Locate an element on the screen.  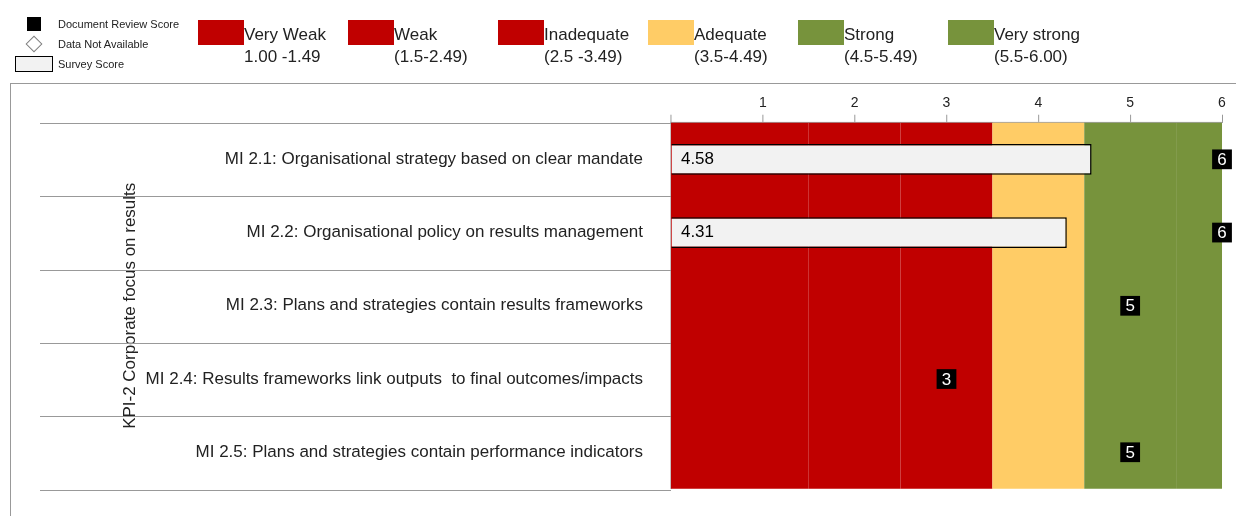
y-tick-label: MI 2.3: Plans and strategies contain results frameworks is located at coordinates (434, 305).